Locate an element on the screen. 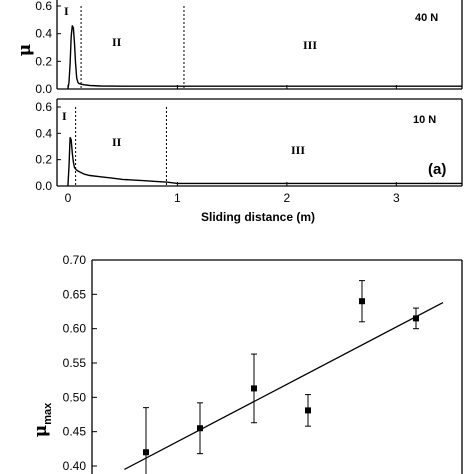 The width and height of the screenshot is (474, 474). mid-region-I: I is located at coordinates (64, 116).